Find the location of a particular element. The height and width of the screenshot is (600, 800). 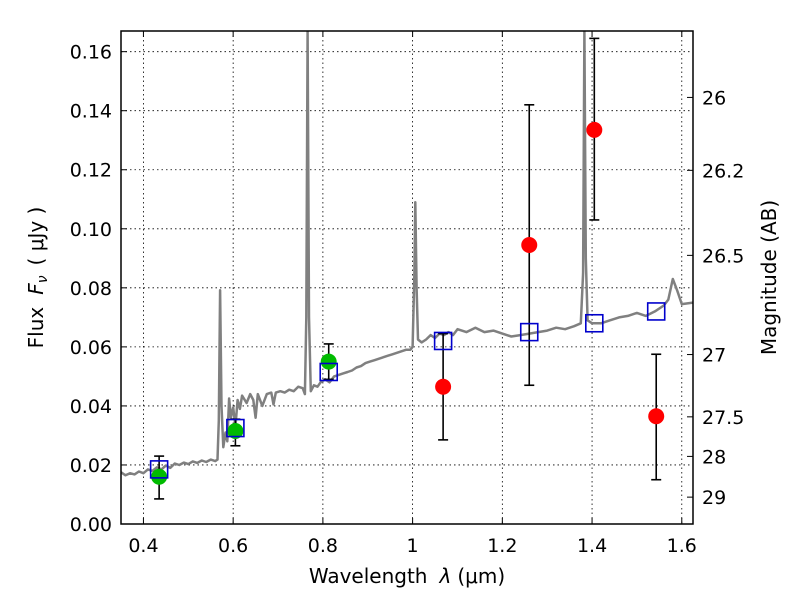

y-tick-label: 0.10 is located at coordinates (91, 230).